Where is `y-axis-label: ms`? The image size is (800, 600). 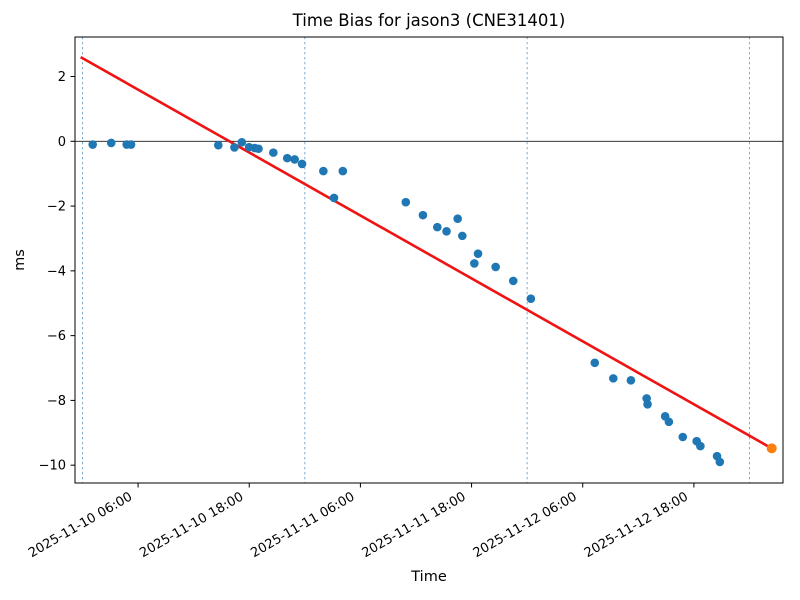 y-axis-label: ms is located at coordinates (20, 260).